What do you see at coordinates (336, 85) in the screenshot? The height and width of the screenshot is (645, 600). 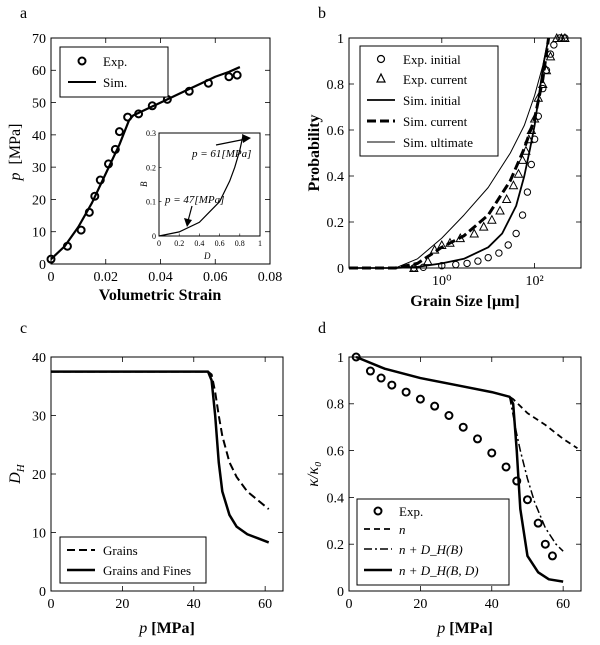 I see `y-tick-label: 0.8` at bounding box center [336, 85].